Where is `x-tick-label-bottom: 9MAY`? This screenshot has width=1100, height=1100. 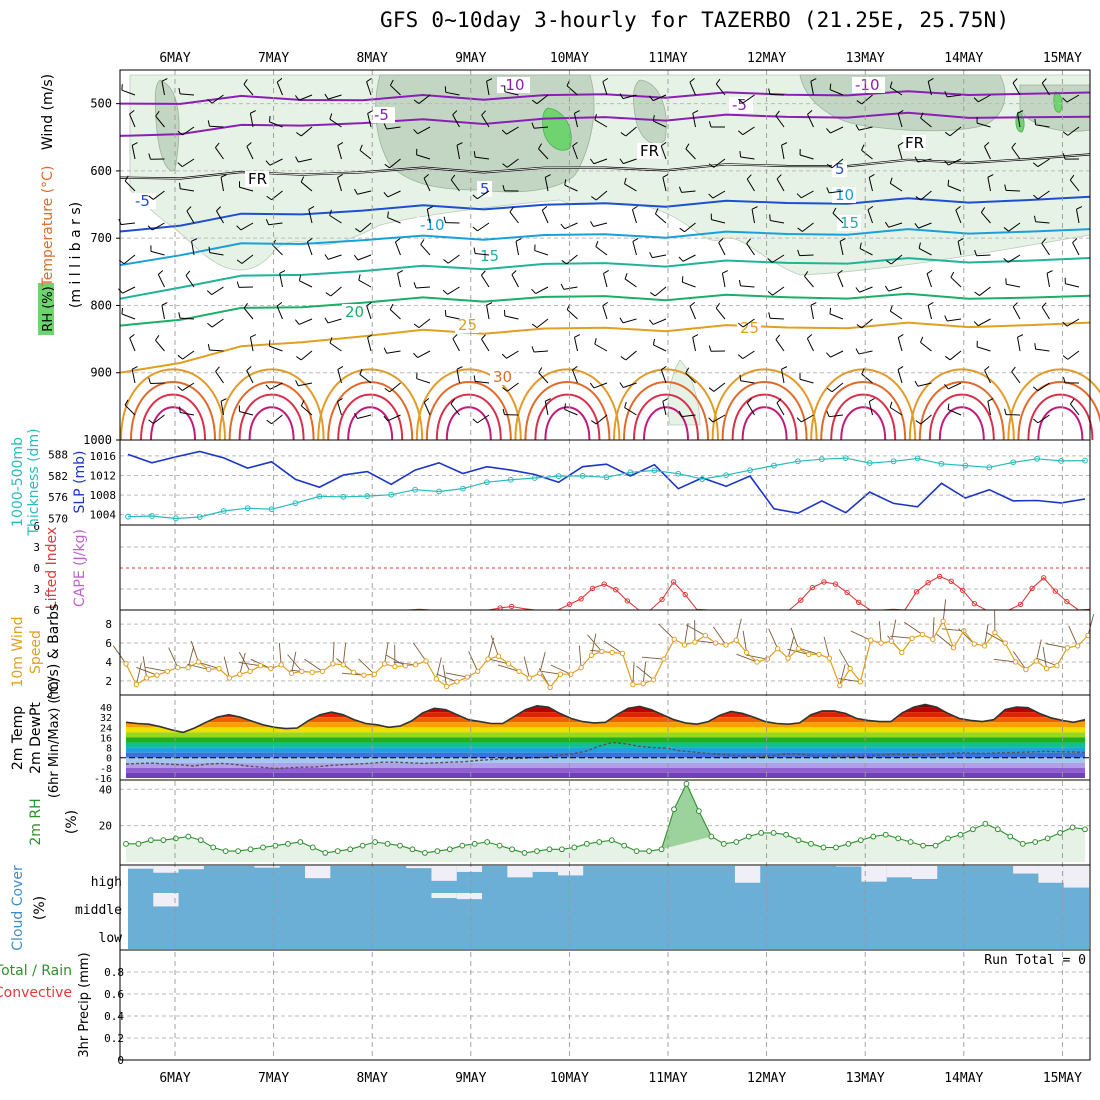
x-tick-label-bottom: 9MAY is located at coordinates (470, 1078).